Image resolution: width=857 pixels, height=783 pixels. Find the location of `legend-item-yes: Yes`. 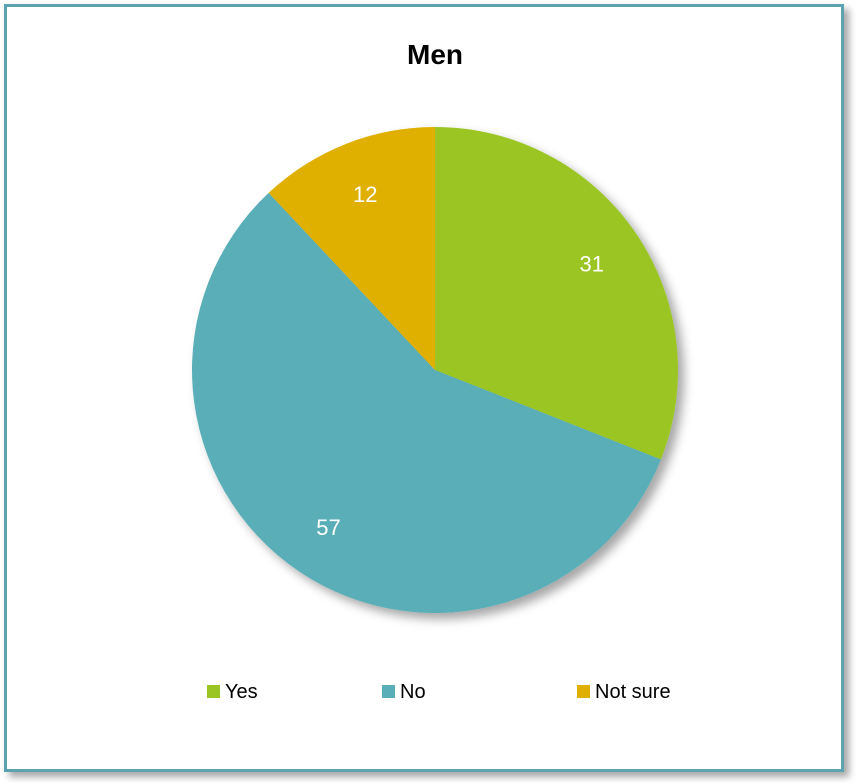

legend-item-yes: Yes is located at coordinates (232, 692).